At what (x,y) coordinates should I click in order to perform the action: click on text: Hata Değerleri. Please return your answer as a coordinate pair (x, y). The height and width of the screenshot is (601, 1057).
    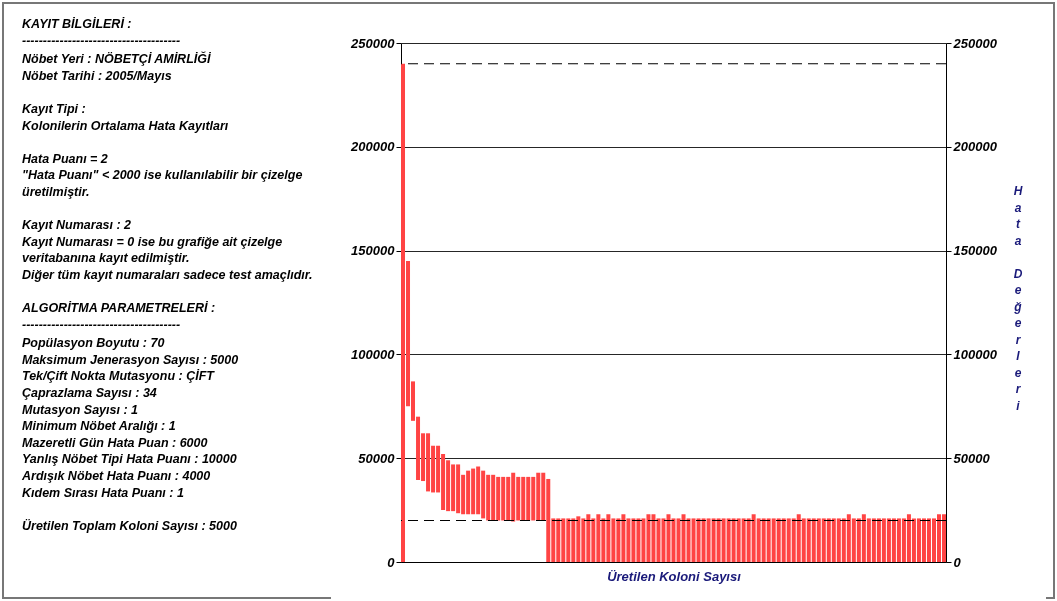
    Looking at the image, I should click on (1018, 298).